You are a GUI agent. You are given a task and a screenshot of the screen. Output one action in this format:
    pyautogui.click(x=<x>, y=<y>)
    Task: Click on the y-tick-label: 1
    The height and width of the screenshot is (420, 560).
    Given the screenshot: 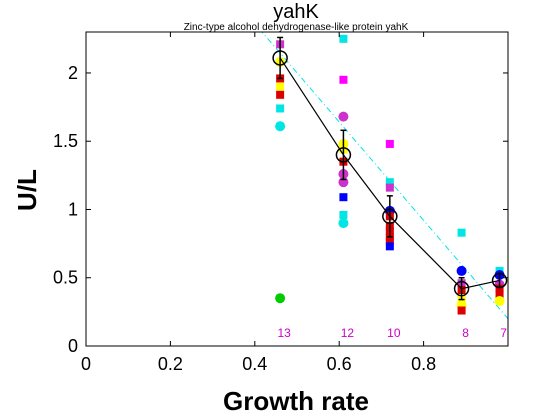 What is the action you would take?
    pyautogui.click(x=73, y=209)
    